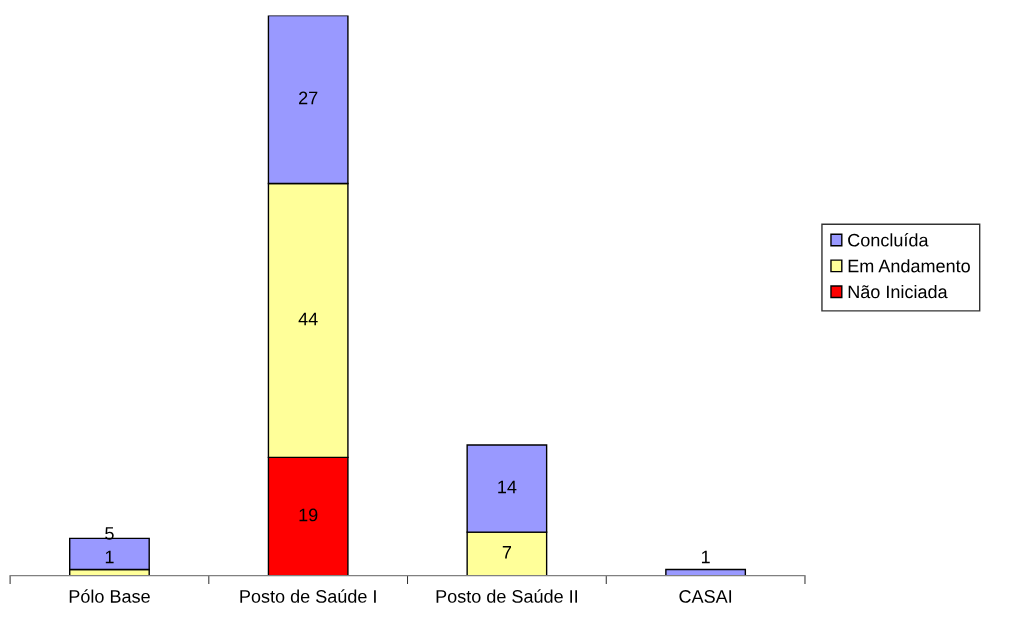  What do you see at coordinates (109, 596) in the screenshot?
I see `x-tick-label: Pólo Base` at bounding box center [109, 596].